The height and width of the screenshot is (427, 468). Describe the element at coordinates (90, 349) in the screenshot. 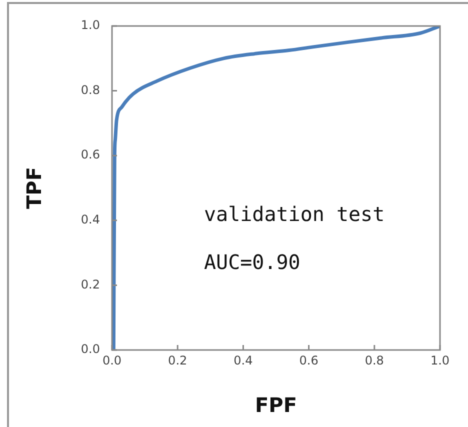

I see `y-tick-label: 0.0` at that location.